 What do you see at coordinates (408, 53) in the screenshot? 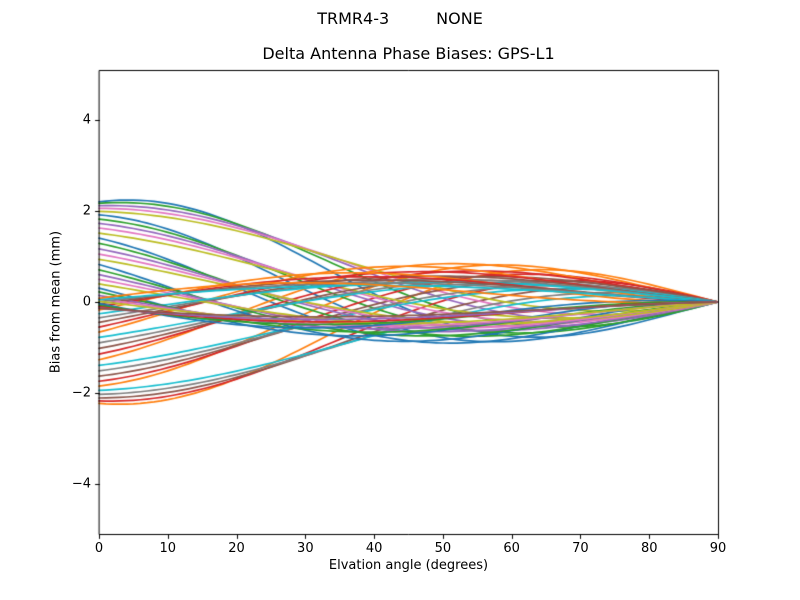
I see `axes-title: Delta Antenna Phase Biases: GPS-L1` at bounding box center [408, 53].